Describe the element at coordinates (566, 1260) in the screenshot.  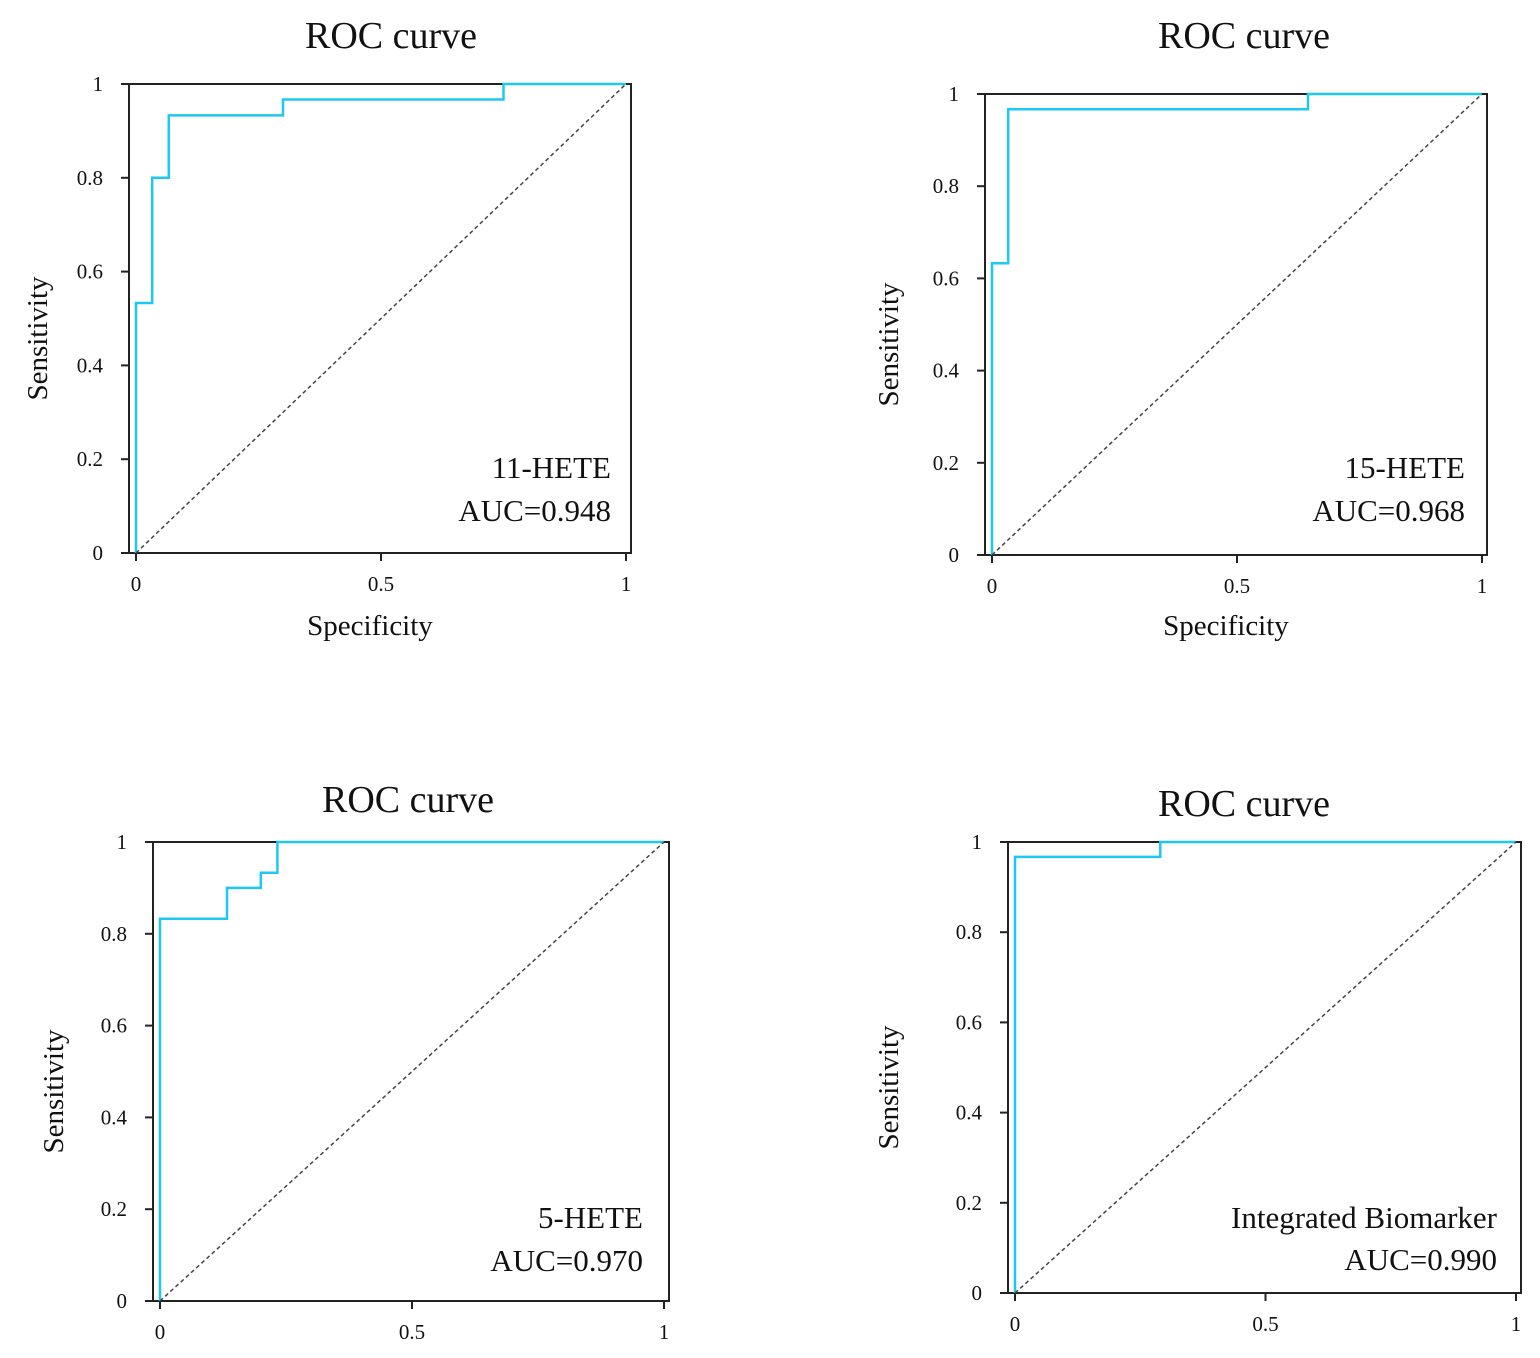
I see `auc-label: AUC=0.970` at that location.